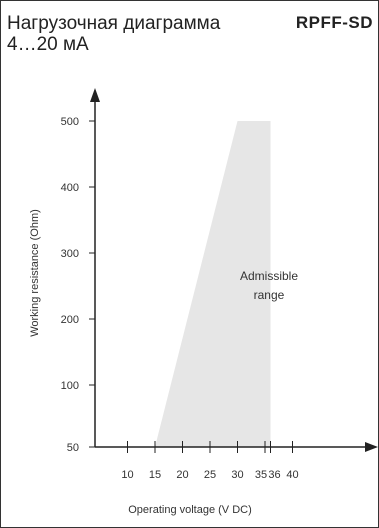 This screenshot has width=379, height=528. What do you see at coordinates (190, 510) in the screenshot?
I see `x-axis-label: Operating voltage (V DC)` at bounding box center [190, 510].